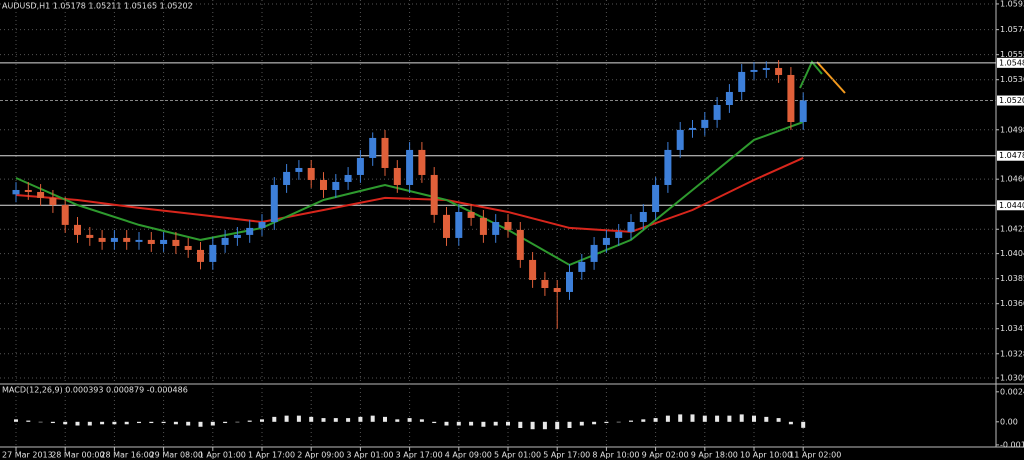  What do you see at coordinates (1012, 179) in the screenshot?
I see `y-tick-label: 1.04605` at bounding box center [1012, 179].